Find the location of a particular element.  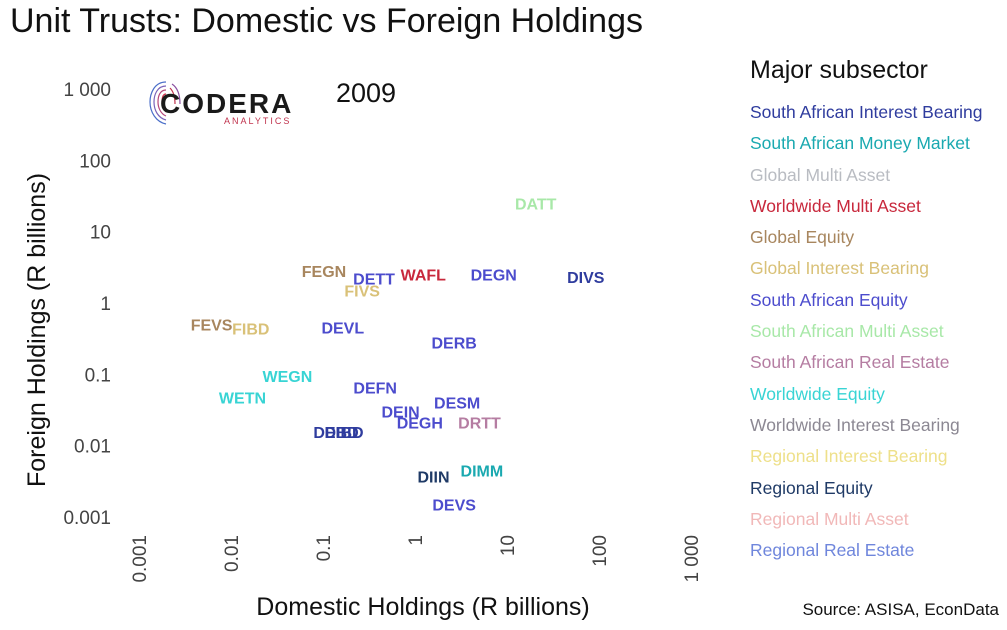

y-tick-label: 0.001 is located at coordinates (87, 518).